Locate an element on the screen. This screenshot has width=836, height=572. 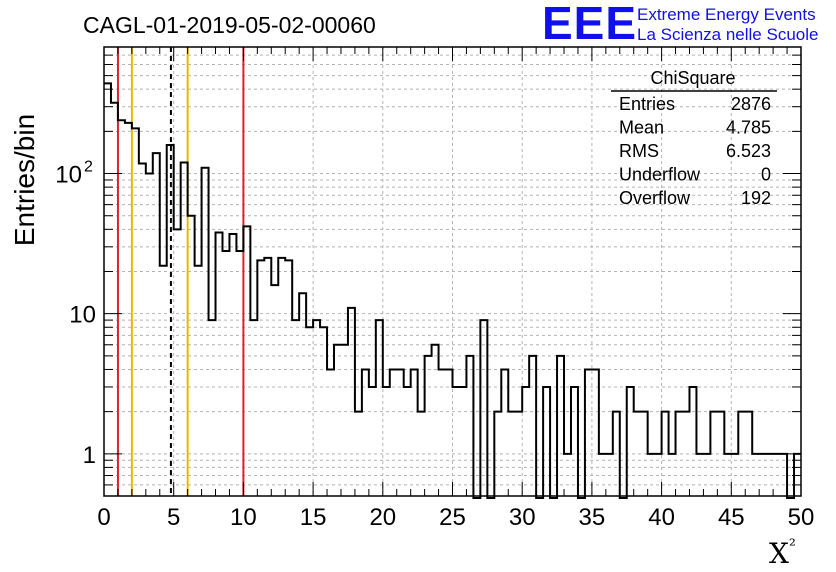
x-tick-label: 30 is located at coordinates (522, 517).